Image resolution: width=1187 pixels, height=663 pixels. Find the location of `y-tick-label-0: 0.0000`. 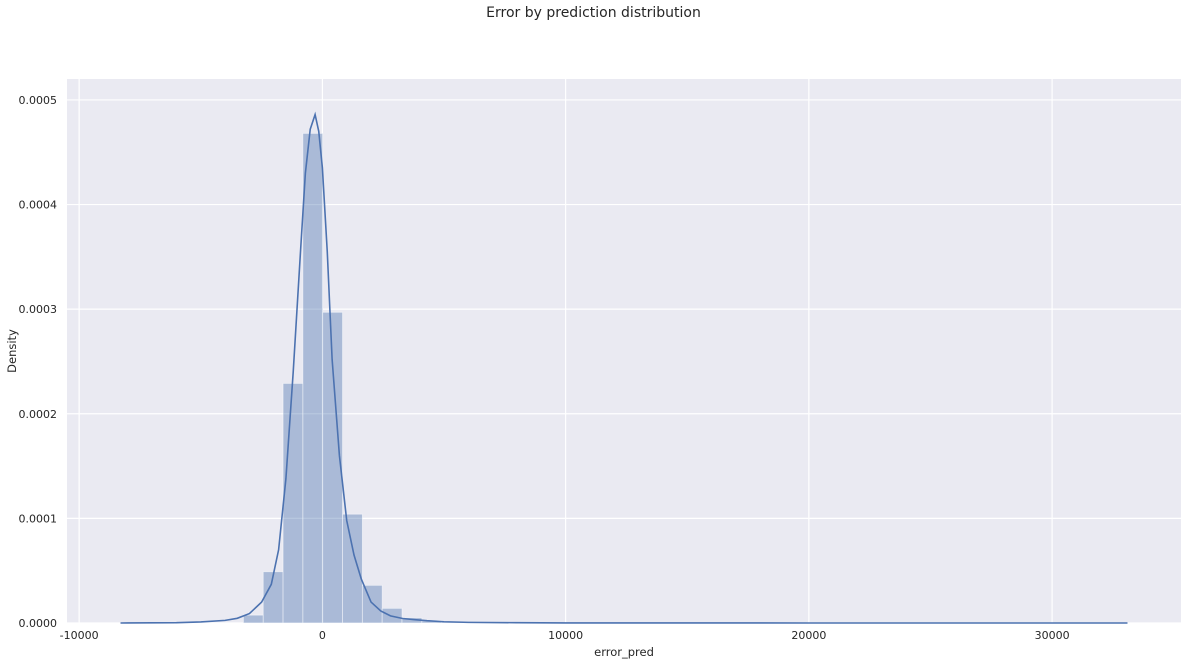

y-tick-label-0: 0.0000 is located at coordinates (38, 623).